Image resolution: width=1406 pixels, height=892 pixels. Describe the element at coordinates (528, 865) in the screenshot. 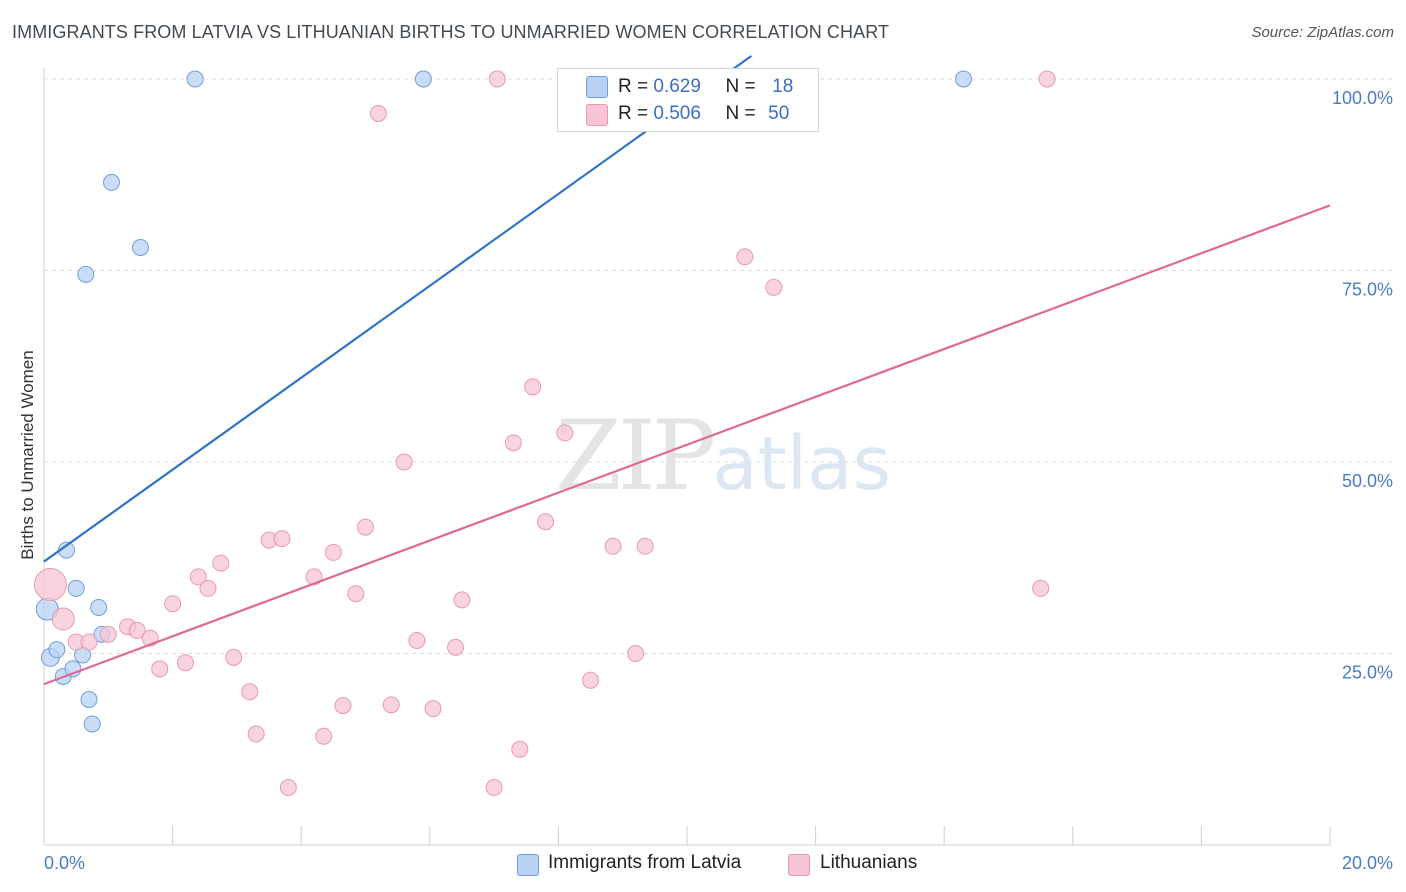

I see `bottom-legend-swatch-latvia` at that location.